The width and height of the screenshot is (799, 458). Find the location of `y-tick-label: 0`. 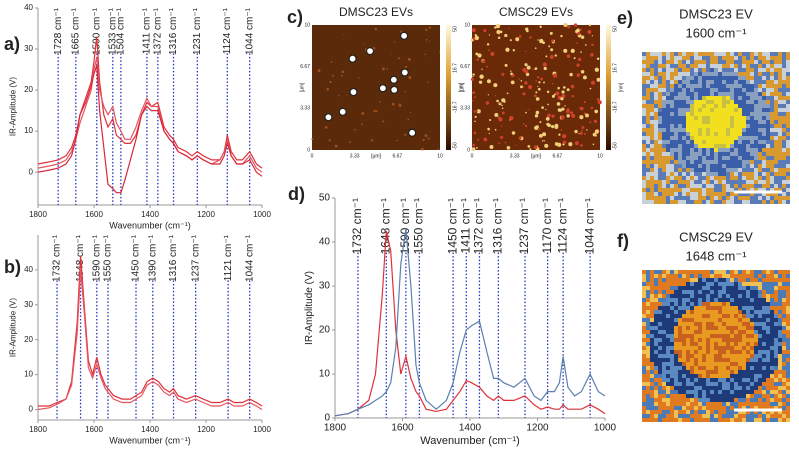

y-tick-label: 0 is located at coordinates (31, 171).